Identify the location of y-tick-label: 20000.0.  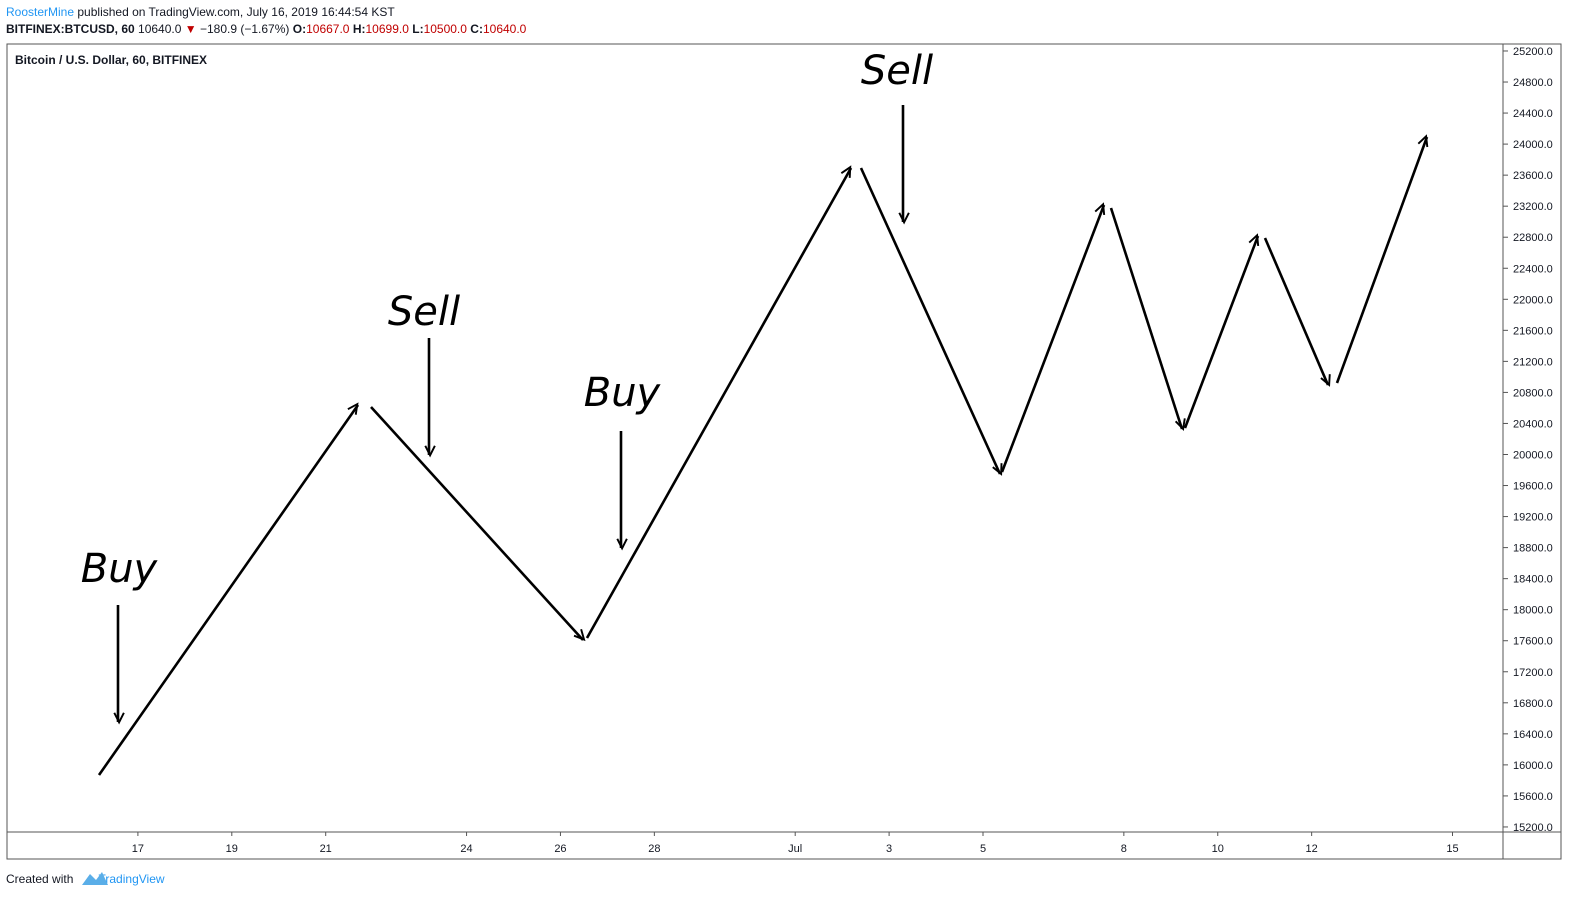
(1533, 455).